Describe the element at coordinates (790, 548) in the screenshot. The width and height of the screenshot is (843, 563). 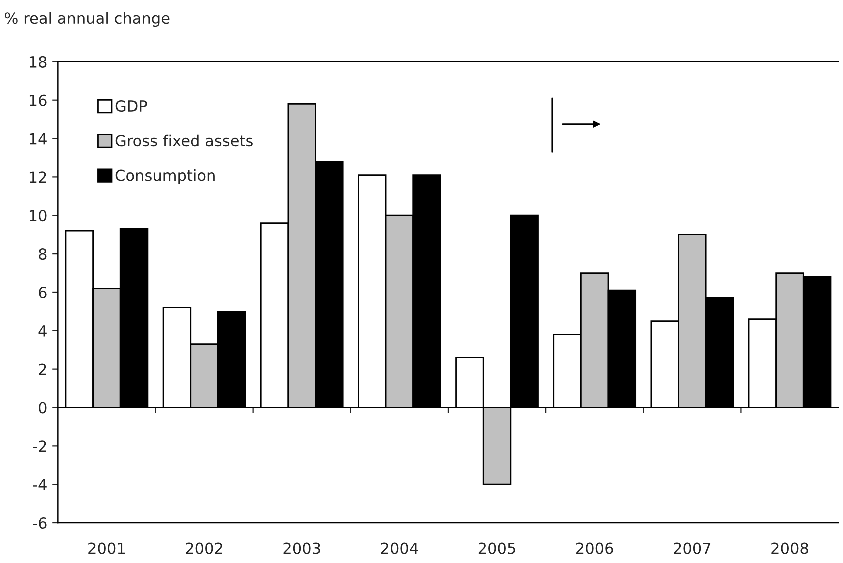
I see `x-tick-label: 2008` at that location.